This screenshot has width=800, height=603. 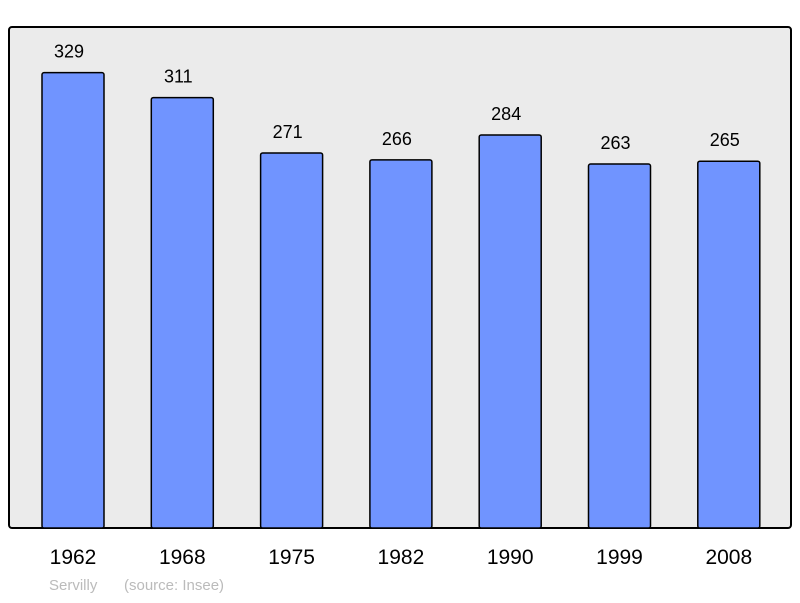 What do you see at coordinates (401, 557) in the screenshot?
I see `x-tick-label-1982: 1982` at bounding box center [401, 557].